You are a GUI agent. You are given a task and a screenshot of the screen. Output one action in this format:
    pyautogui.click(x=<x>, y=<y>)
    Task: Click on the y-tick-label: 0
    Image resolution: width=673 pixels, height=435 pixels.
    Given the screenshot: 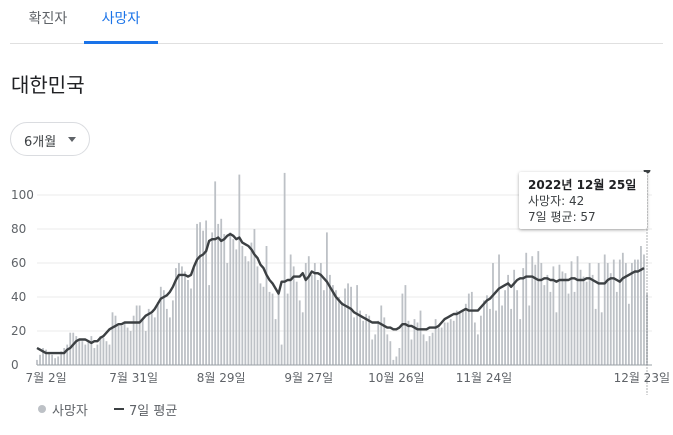 What is the action you would take?
    pyautogui.click(x=15, y=365)
    